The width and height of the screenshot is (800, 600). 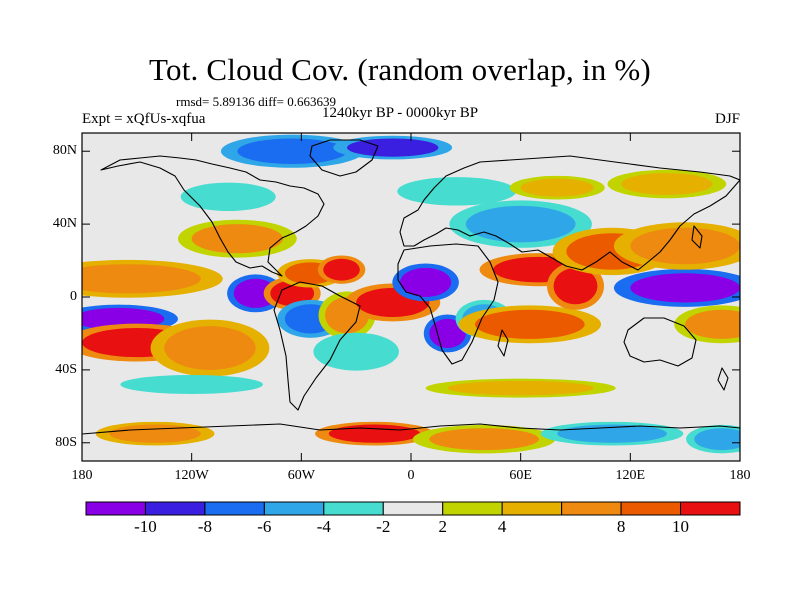 I want to click on y-tick-label: 80S, so click(x=66, y=442).